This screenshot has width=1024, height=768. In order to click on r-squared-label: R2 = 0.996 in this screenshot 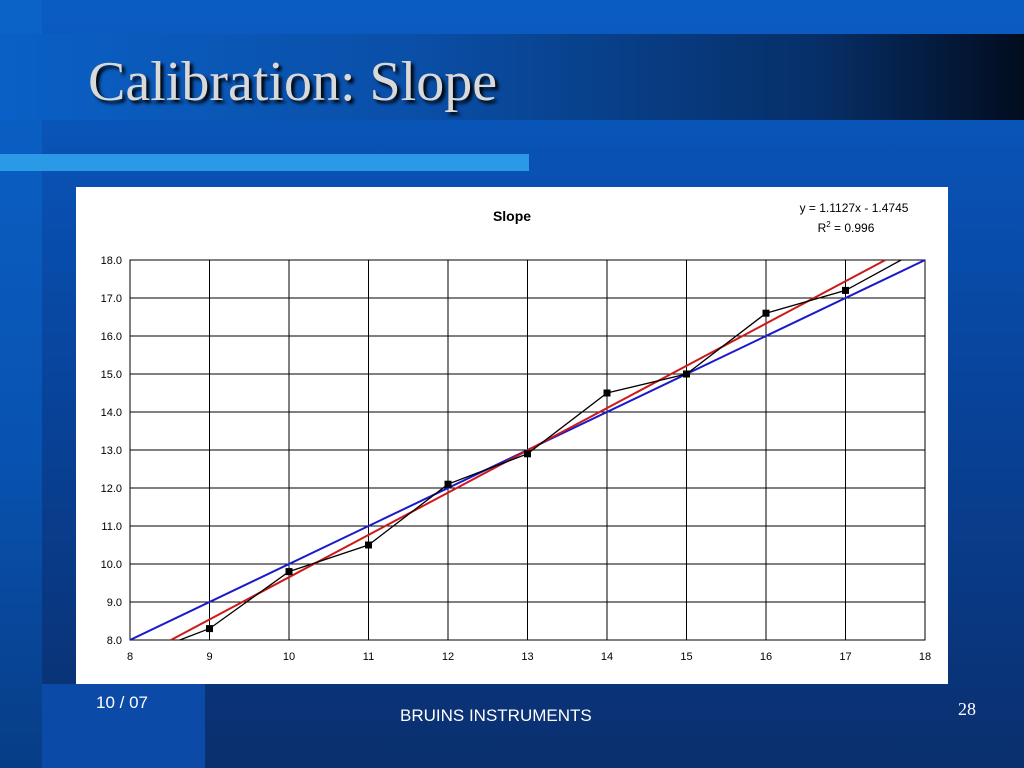, I will do `click(846, 227)`.